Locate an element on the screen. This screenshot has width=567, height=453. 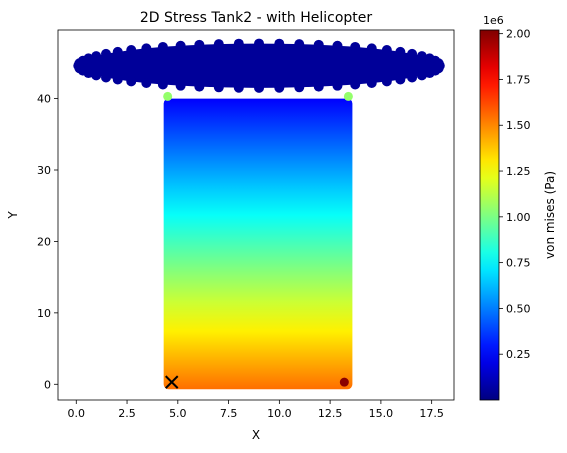
y-tick-label: 30 is located at coordinates (44, 170).